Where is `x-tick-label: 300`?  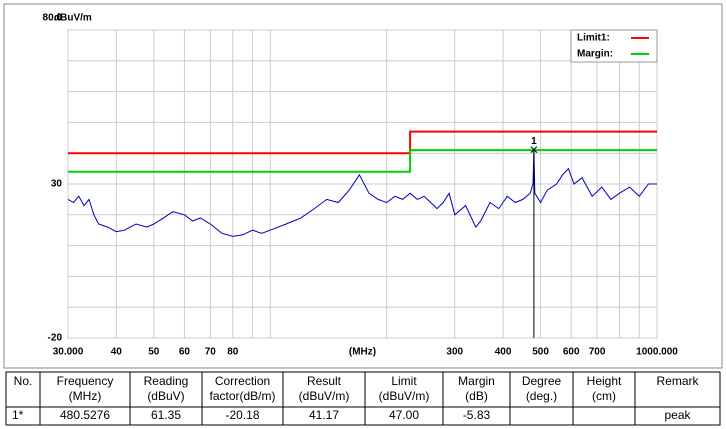
x-tick-label: 300 is located at coordinates (454, 352).